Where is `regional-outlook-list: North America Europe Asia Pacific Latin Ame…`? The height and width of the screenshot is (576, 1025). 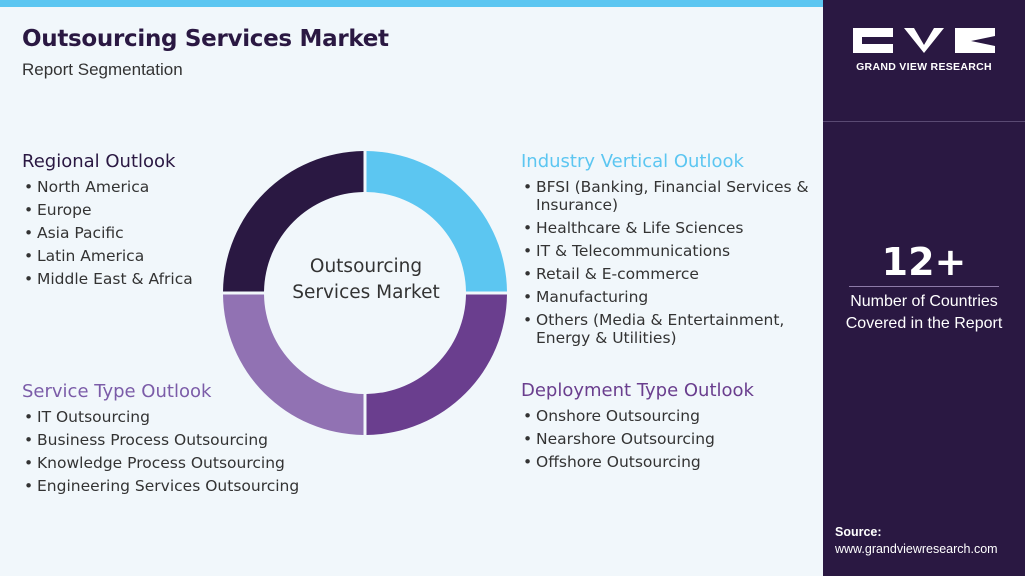 regional-outlook-list: North America Europe Asia Pacific Latin Ame… is located at coordinates (122, 233).